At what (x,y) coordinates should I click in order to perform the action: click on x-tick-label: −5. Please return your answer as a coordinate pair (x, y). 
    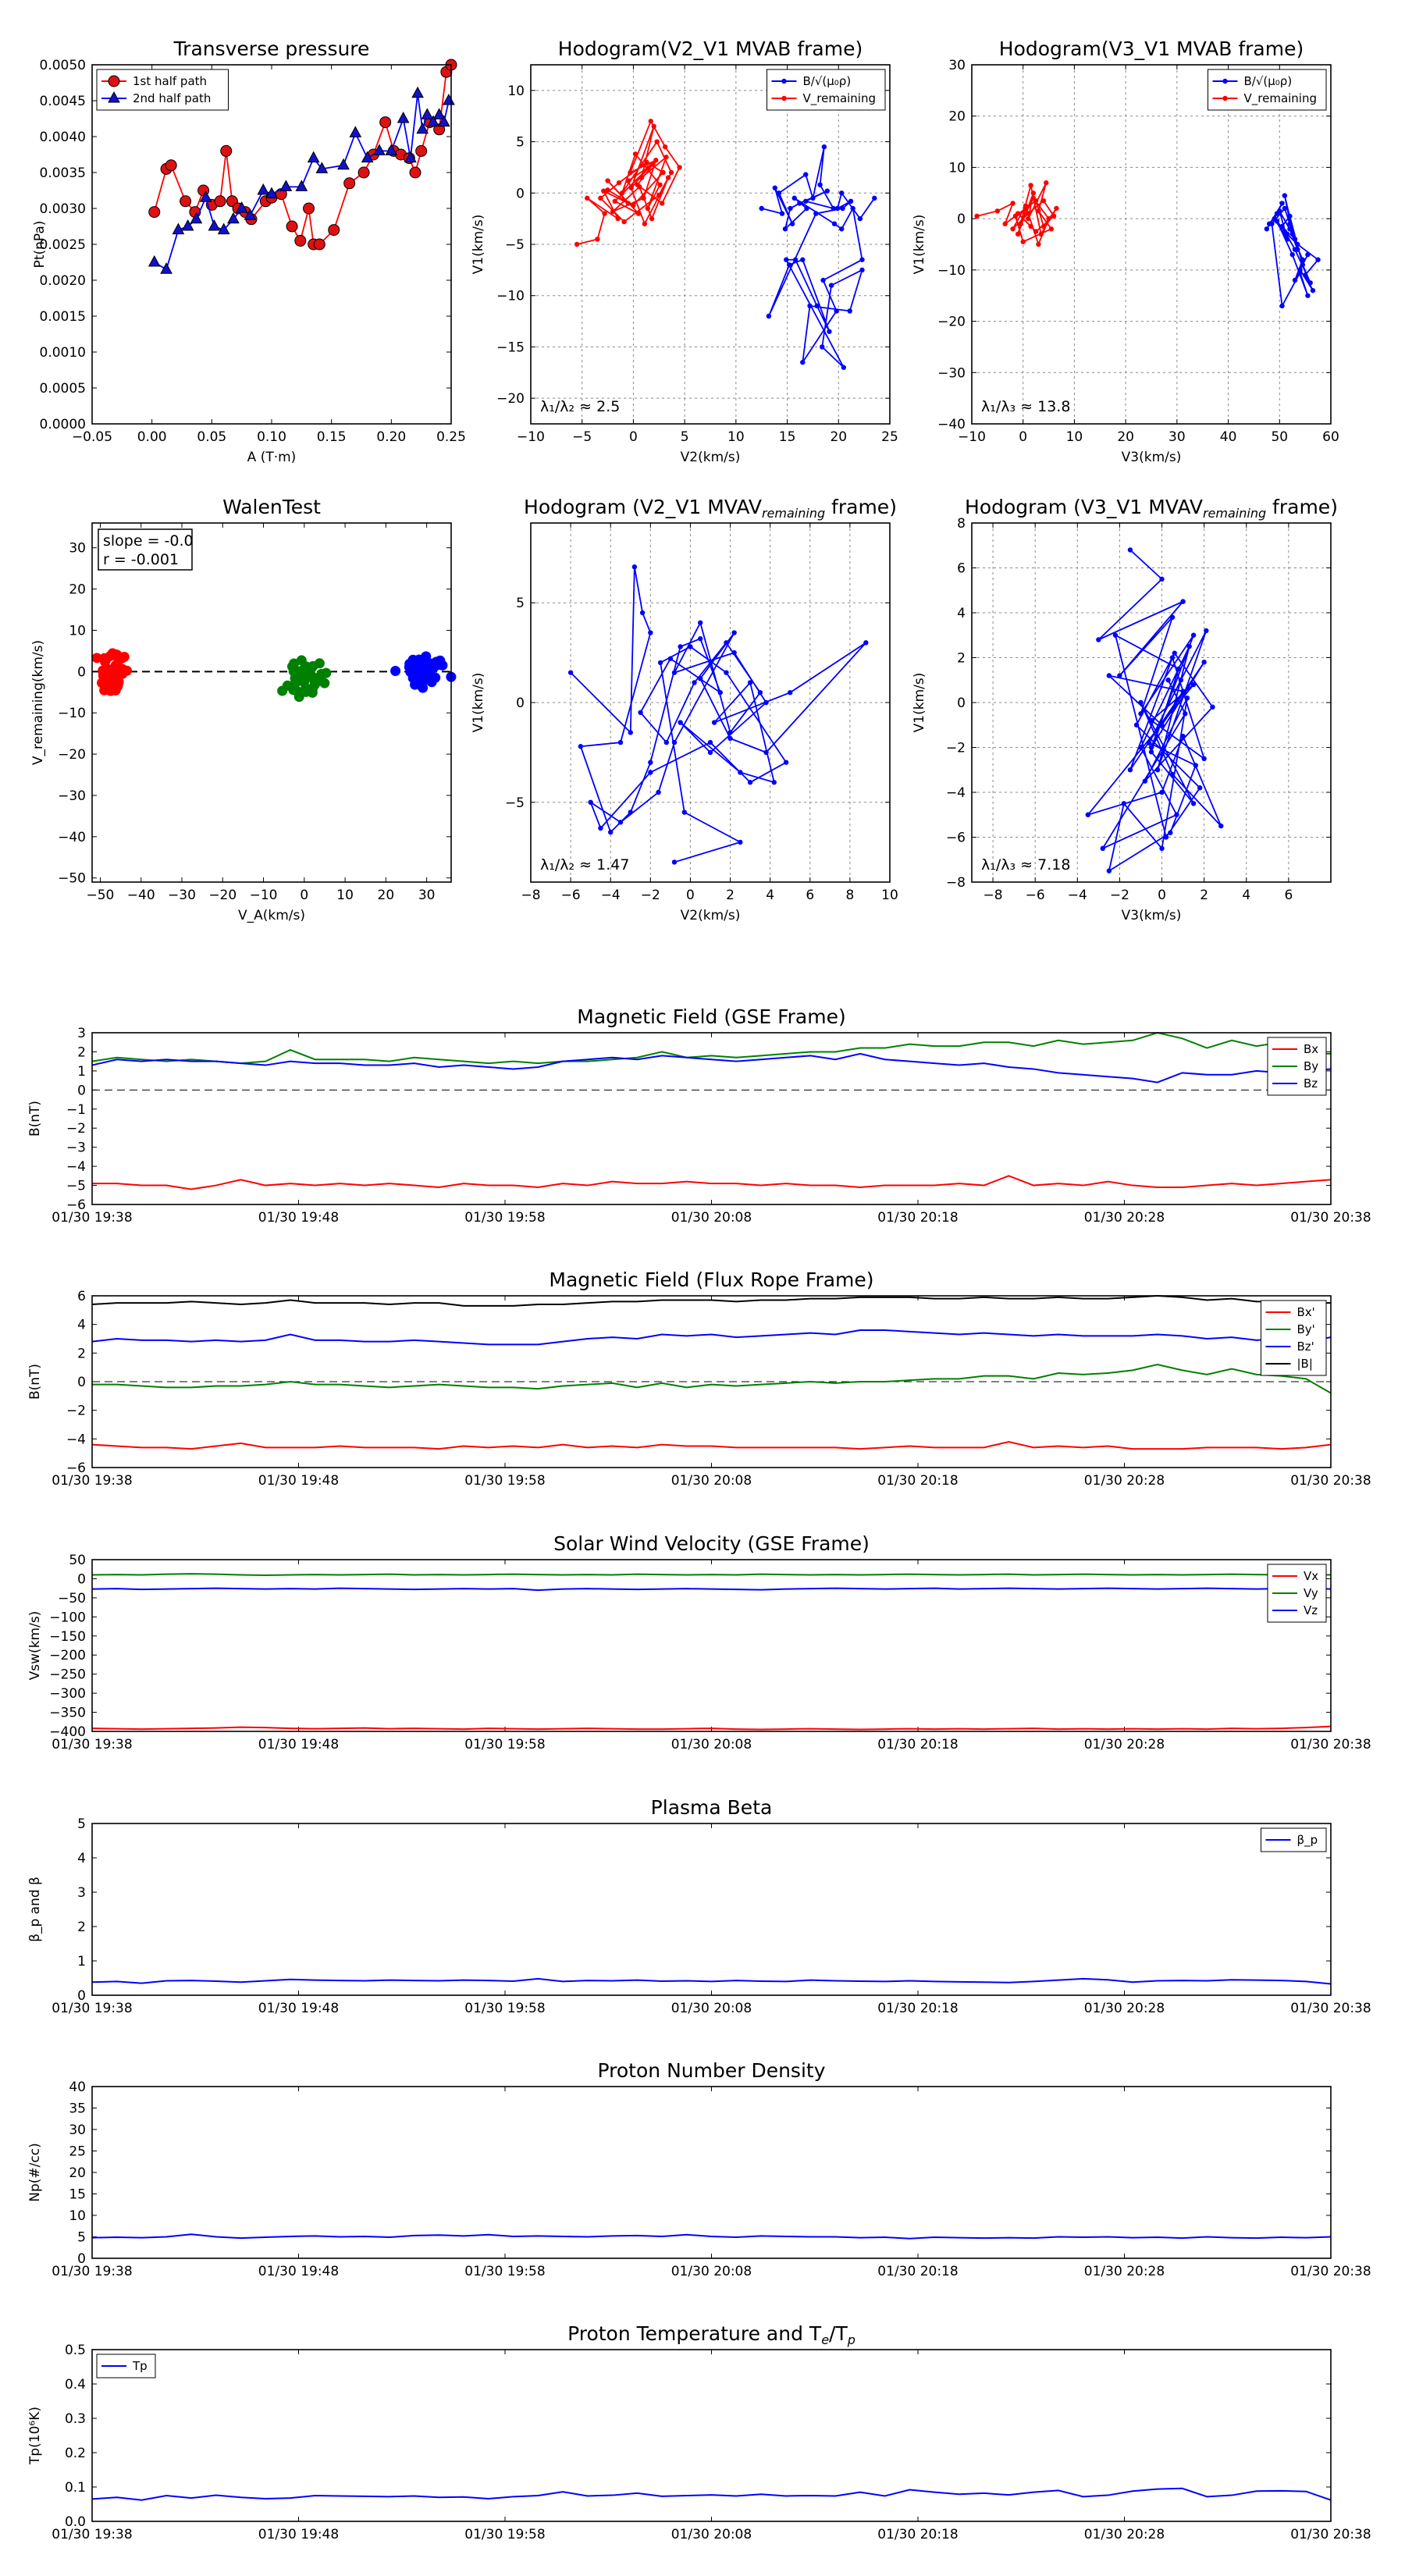
    Looking at the image, I should click on (582, 437).